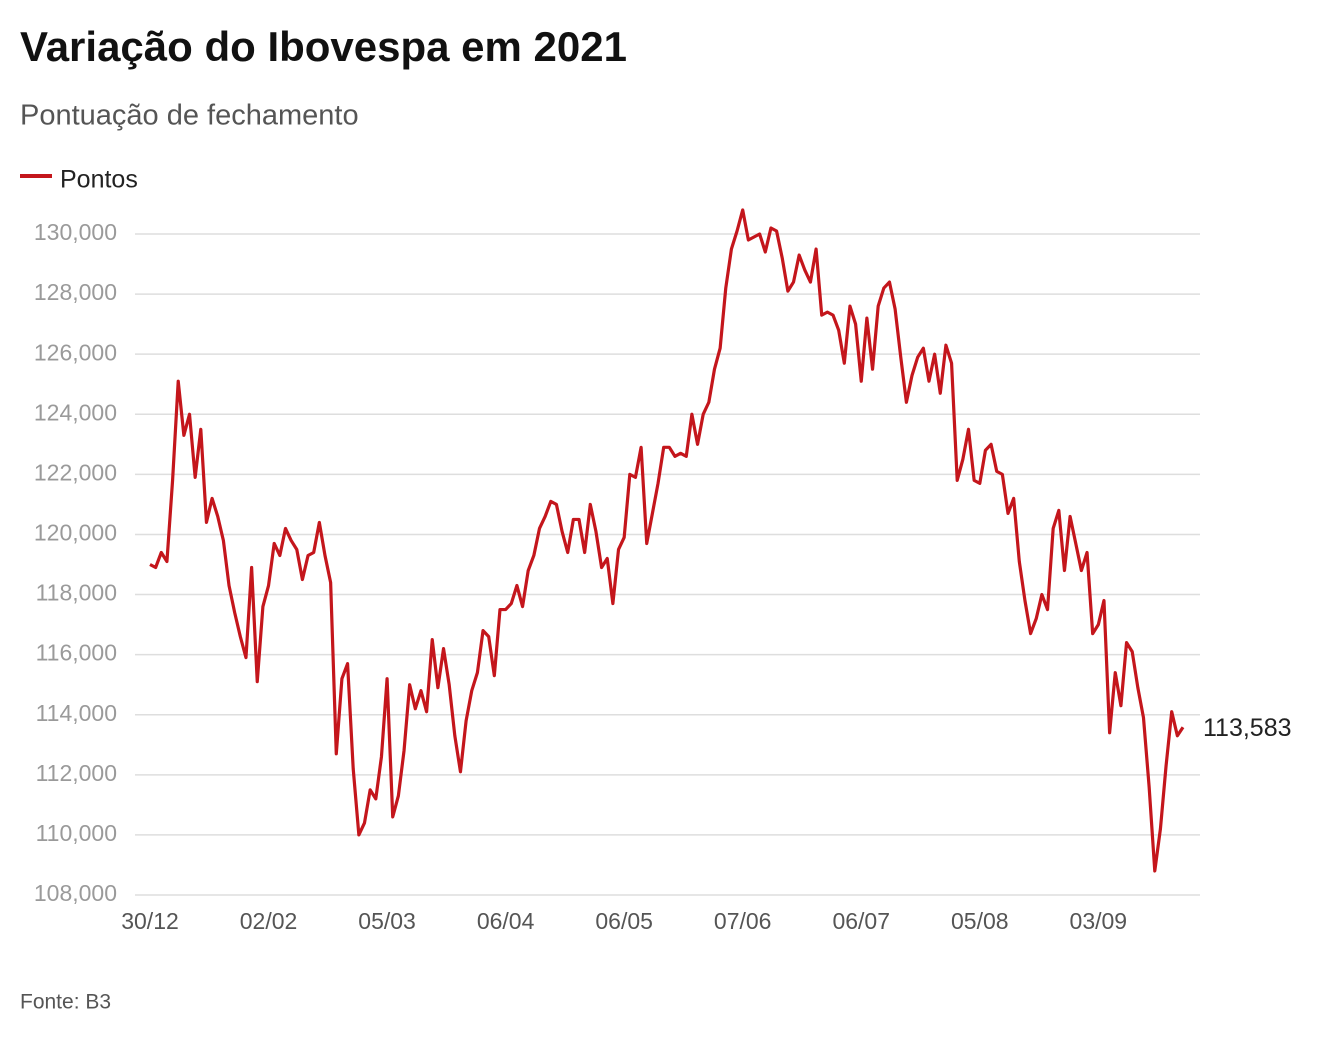  I want to click on y-tick-label: 112,000, so click(76, 773).